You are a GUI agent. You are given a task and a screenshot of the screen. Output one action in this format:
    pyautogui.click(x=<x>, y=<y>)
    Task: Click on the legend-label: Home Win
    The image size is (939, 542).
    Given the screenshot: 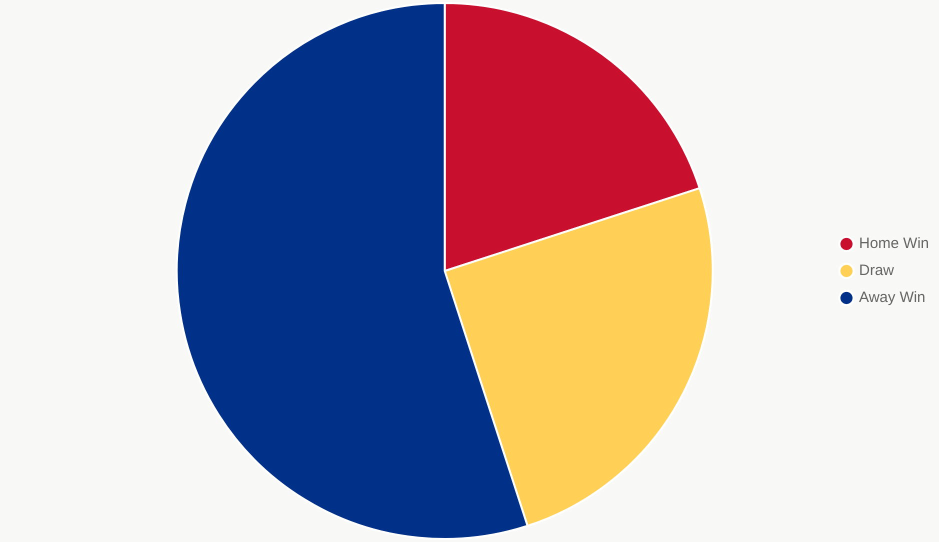 What is the action you would take?
    pyautogui.click(x=894, y=243)
    